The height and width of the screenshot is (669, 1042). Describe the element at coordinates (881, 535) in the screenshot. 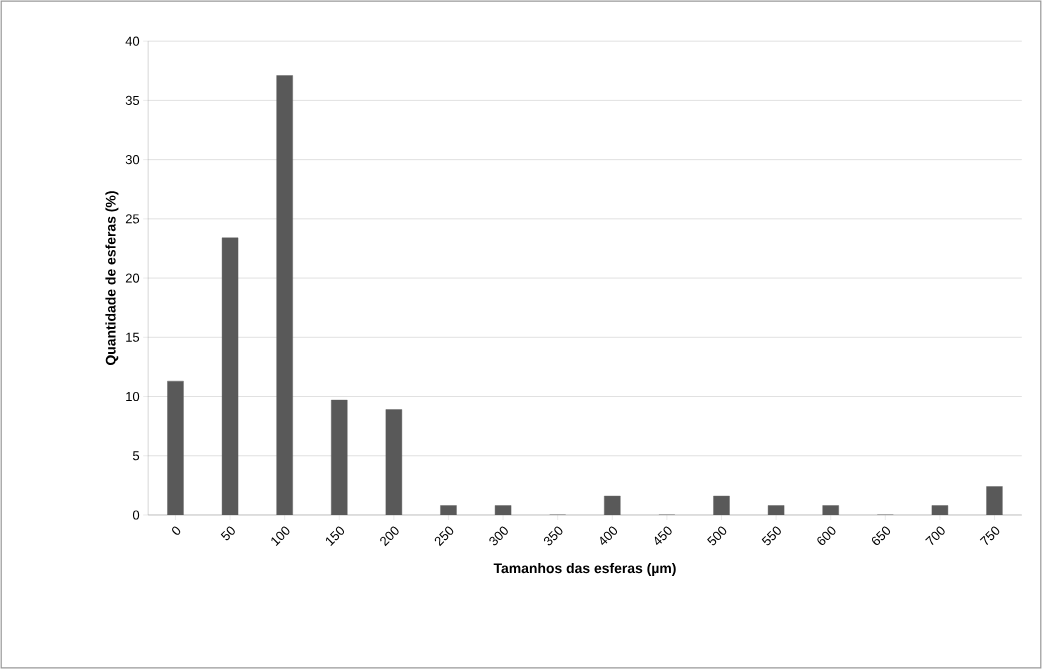

I see `x-tick-label: 650` at that location.